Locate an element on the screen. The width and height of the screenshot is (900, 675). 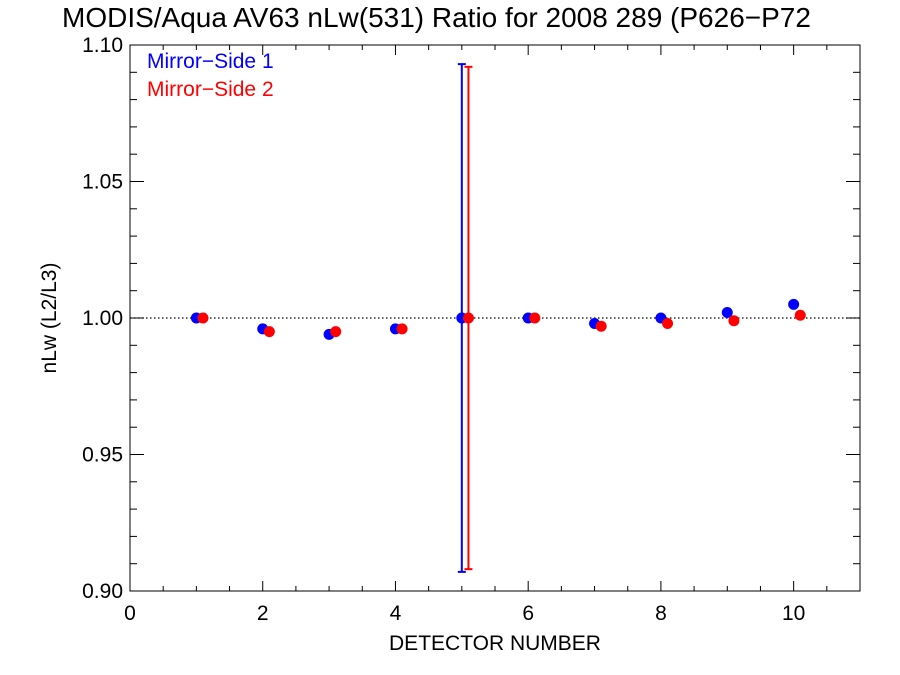
x-tick-label: 2 is located at coordinates (263, 613).